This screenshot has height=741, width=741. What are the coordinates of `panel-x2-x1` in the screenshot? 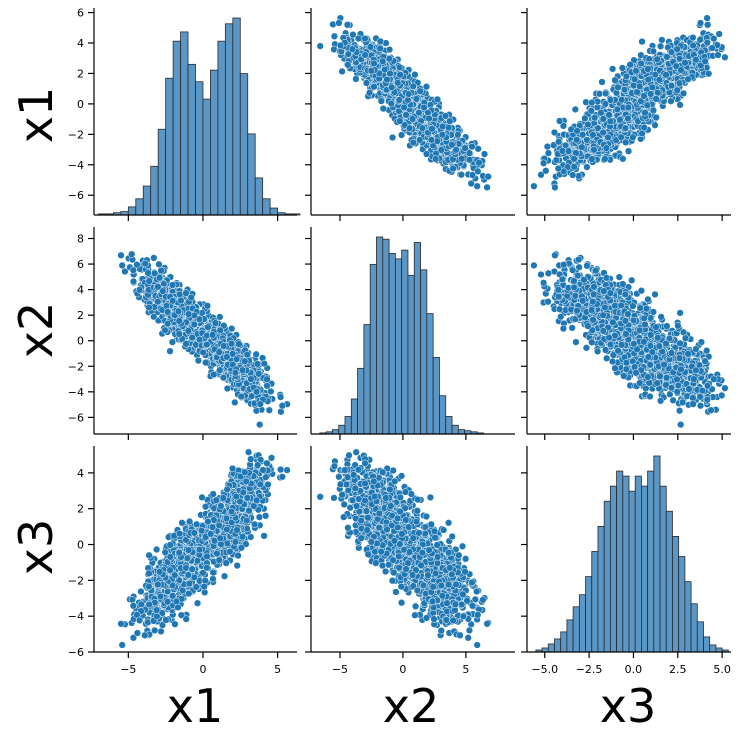 It's located at (204, 339).